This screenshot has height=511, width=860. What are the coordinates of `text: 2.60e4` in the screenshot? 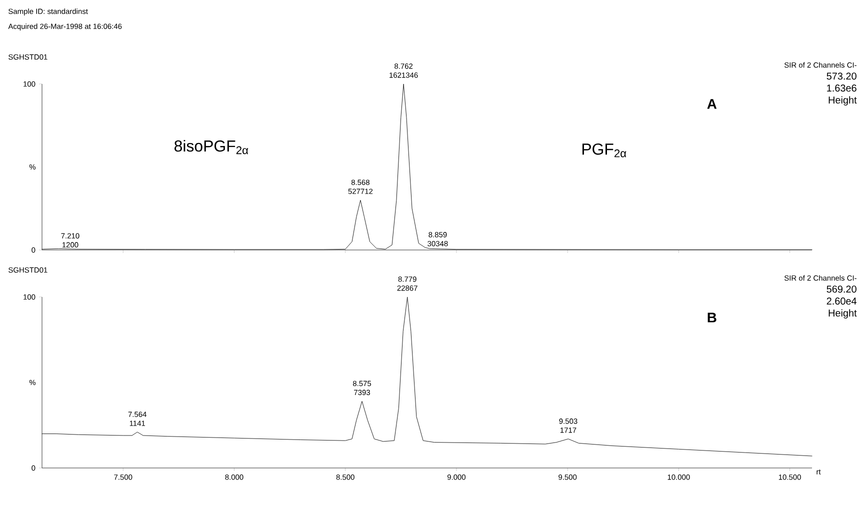 It's located at (841, 301).